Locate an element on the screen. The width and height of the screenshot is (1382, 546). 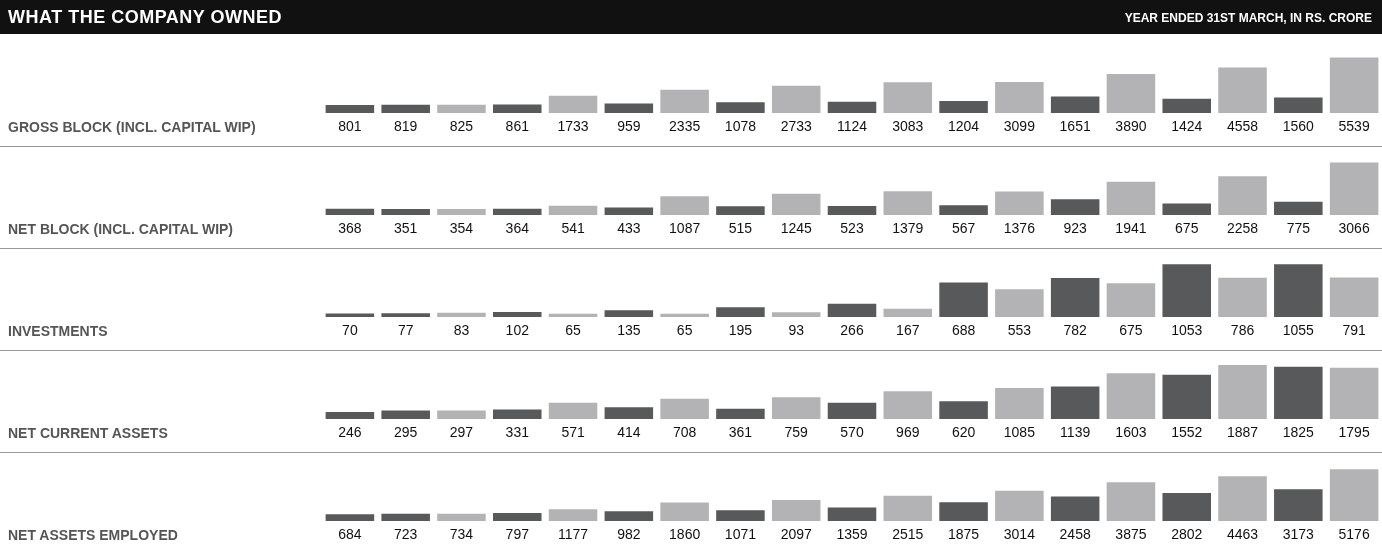
data-label: 570 is located at coordinates (852, 432).